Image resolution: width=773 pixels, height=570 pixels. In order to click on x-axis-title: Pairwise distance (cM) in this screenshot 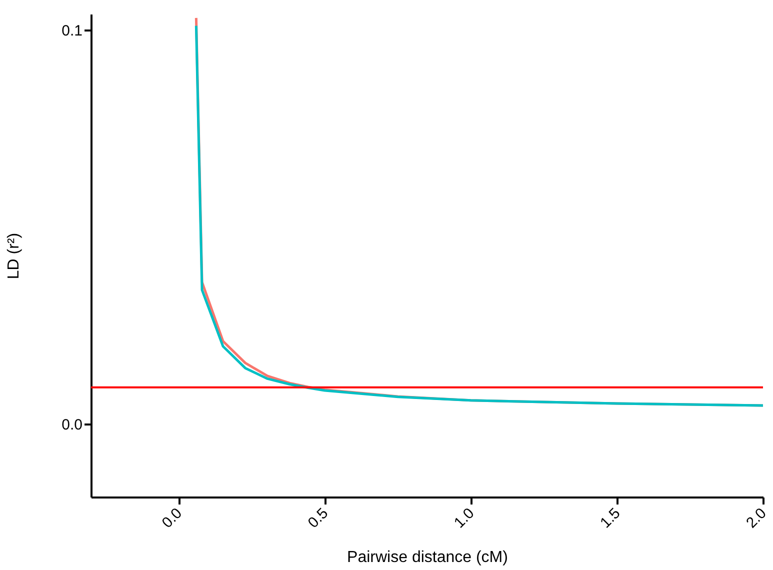, I will do `click(427, 557)`.